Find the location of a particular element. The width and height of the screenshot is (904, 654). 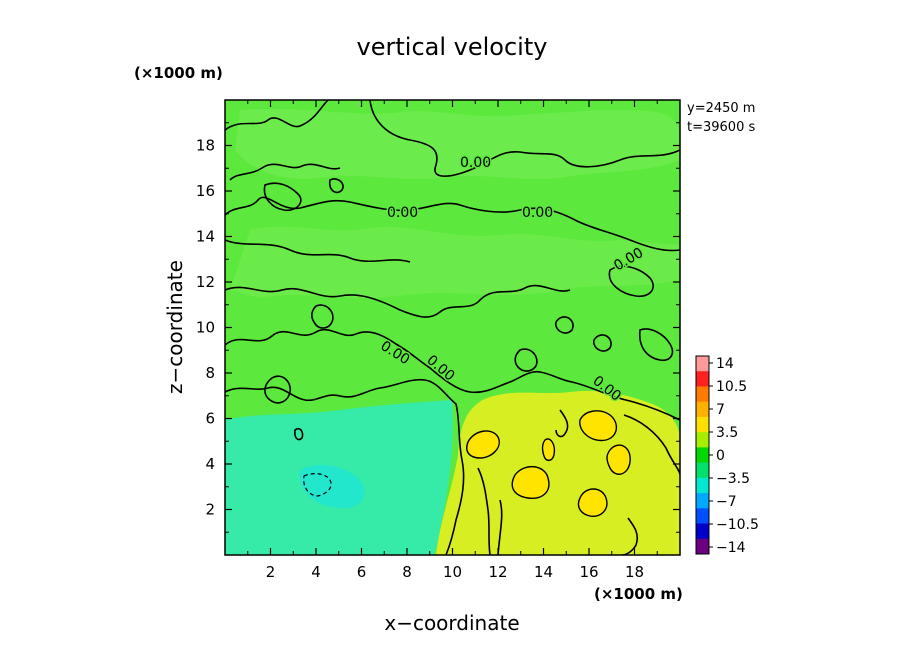

colorbar-label: 0 is located at coordinates (720, 456).